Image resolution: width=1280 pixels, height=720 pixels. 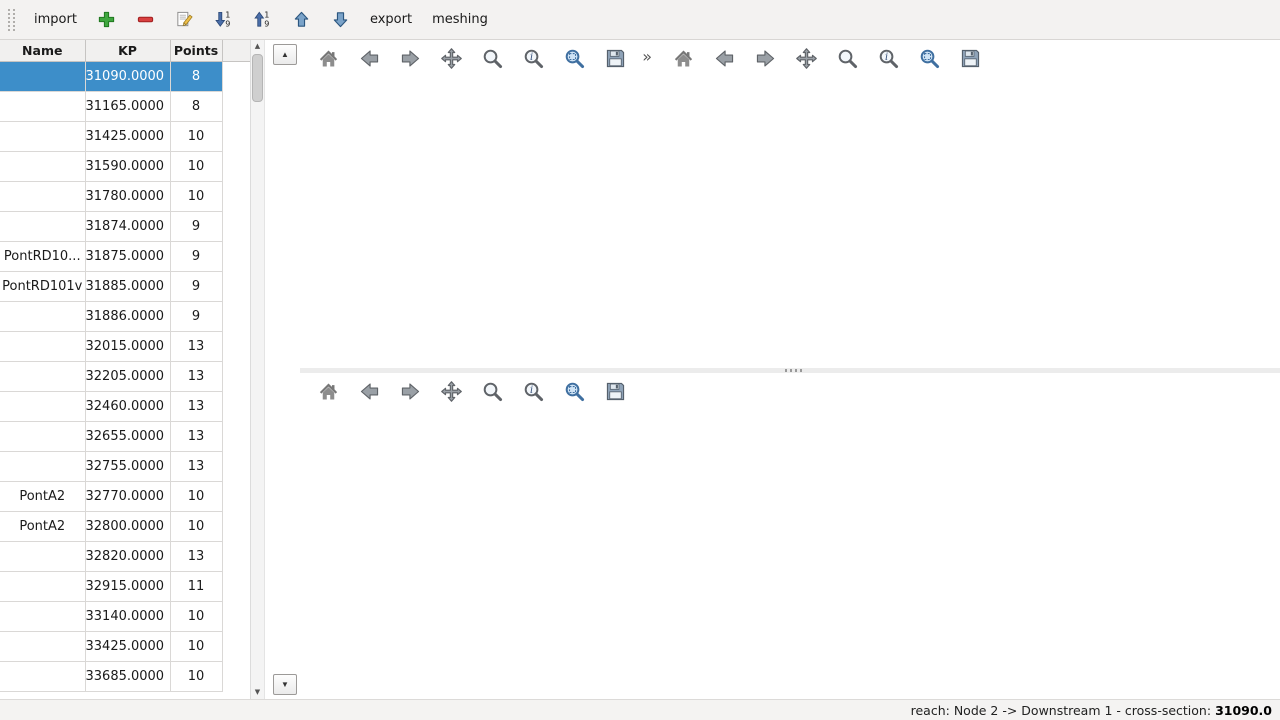 What do you see at coordinates (55, 19) in the screenshot?
I see `import-button: import` at bounding box center [55, 19].